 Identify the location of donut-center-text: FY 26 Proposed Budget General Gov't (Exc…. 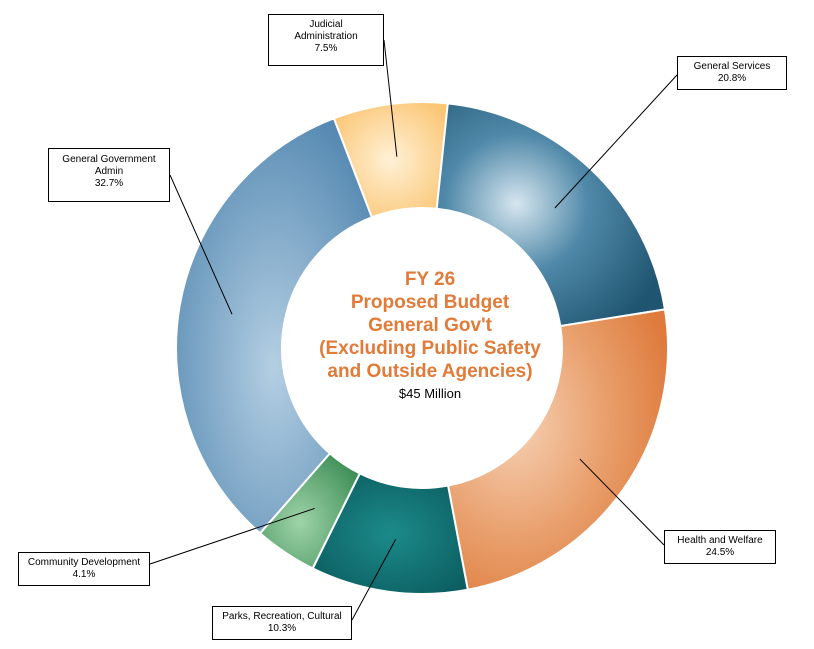
(430, 335).